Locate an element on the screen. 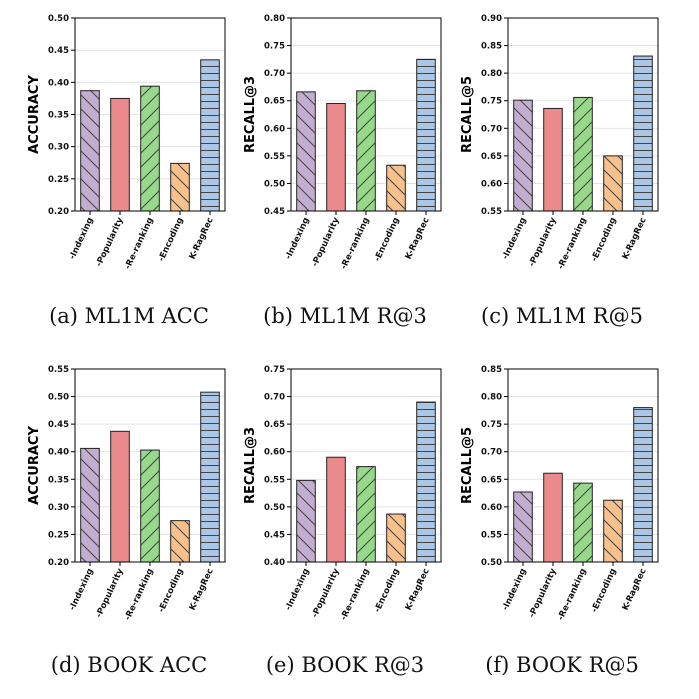 The width and height of the screenshot is (699, 699). panel-caption: (c) ML1M R@5 is located at coordinates (562, 316).